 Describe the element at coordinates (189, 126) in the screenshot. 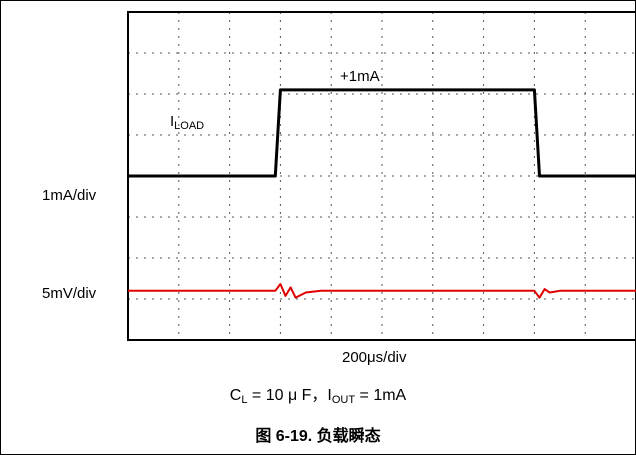

I see `load-annotation-sub: LOAD` at that location.